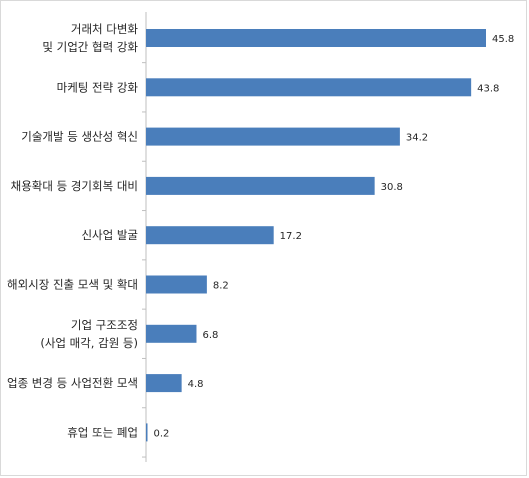 The width and height of the screenshot is (529, 478). I want to click on value-label: 45.8, so click(503, 39).